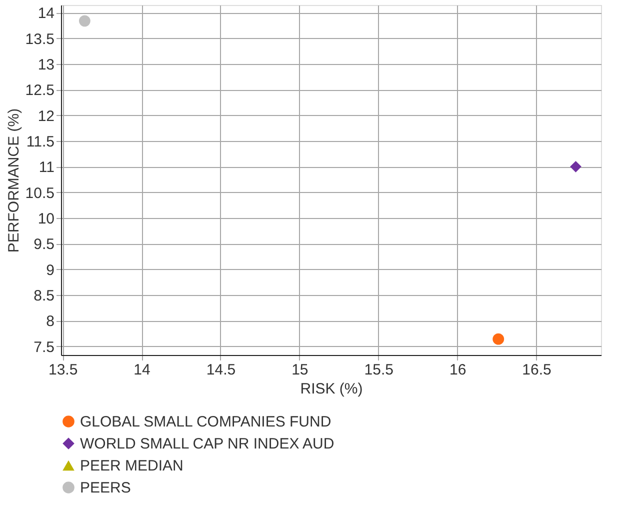  I want to click on x-tick-label: 15.5, so click(379, 370).